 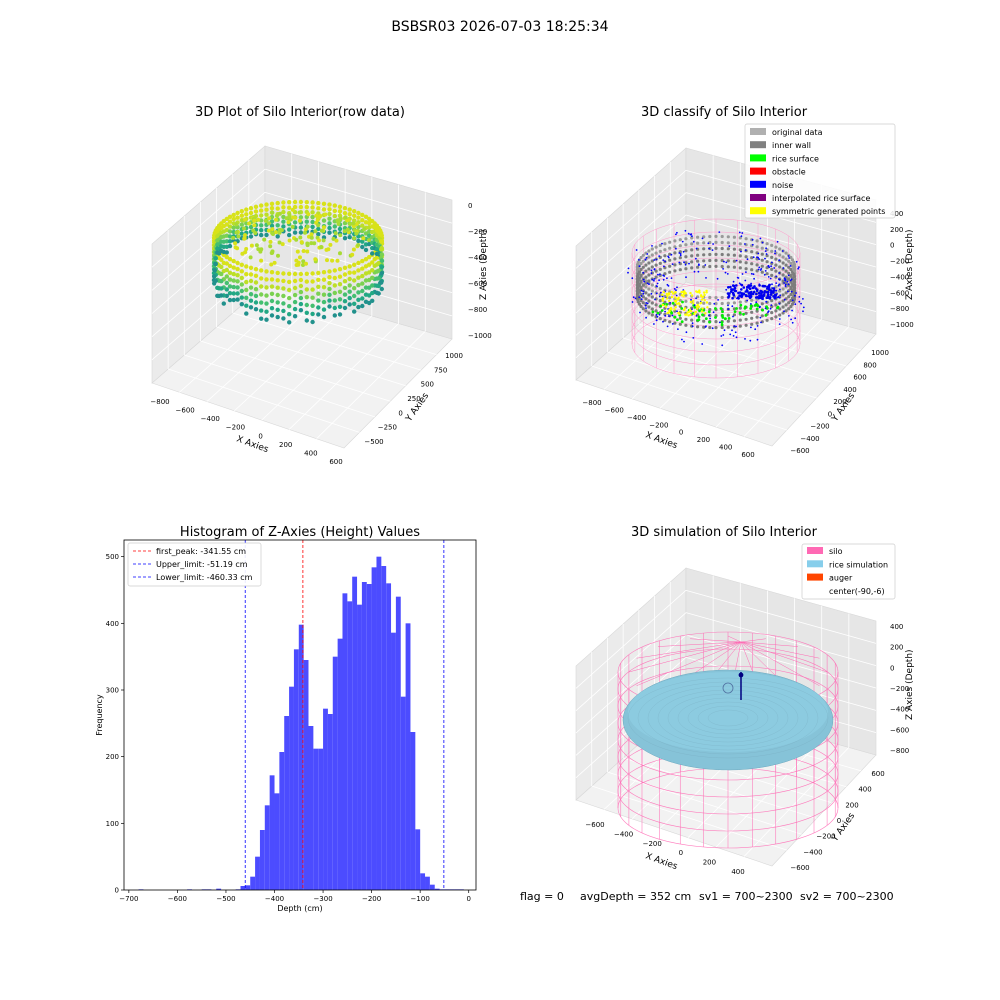 I want to click on x-tick-label: −400, so click(x=274, y=899).